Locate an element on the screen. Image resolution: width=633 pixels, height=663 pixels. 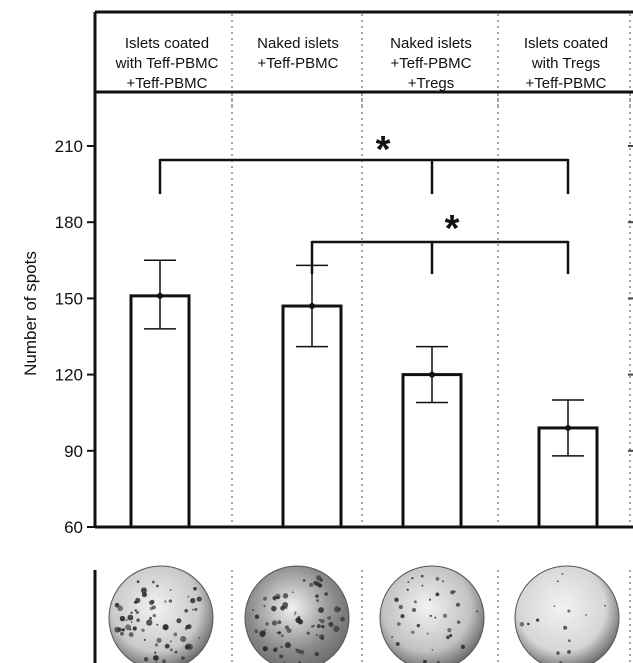
category-label: Islets coated with Teff-PBMC +Teff-PBMC is located at coordinates (167, 63).